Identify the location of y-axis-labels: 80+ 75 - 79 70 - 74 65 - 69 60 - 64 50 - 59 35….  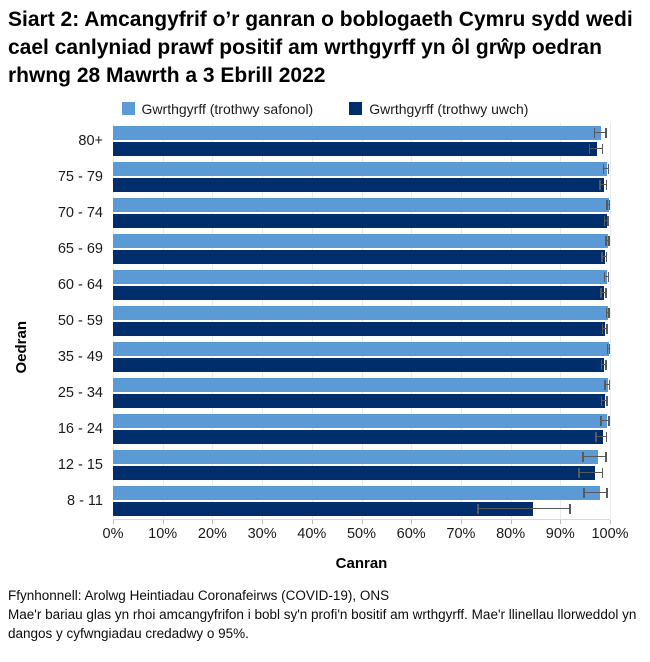
(73, 347).